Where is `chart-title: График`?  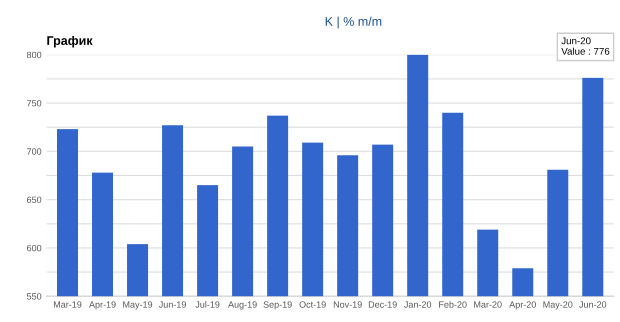 chart-title: График is located at coordinates (70, 42).